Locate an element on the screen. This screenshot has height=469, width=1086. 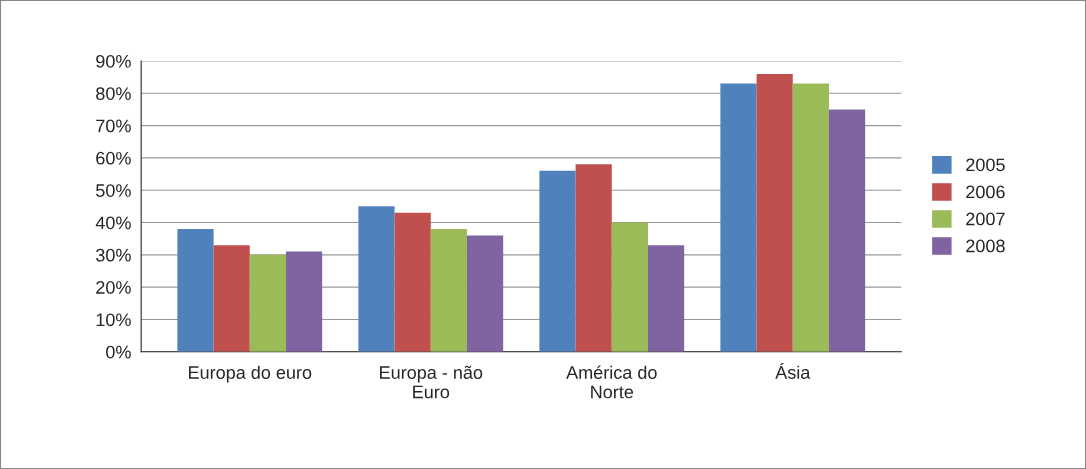
x-tick-label: Europa - não Euro is located at coordinates (431, 382).